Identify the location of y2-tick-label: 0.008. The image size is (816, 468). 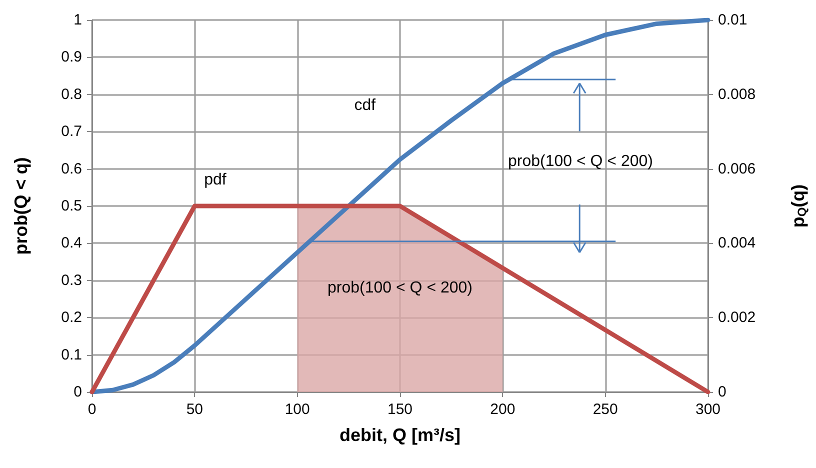
(737, 94).